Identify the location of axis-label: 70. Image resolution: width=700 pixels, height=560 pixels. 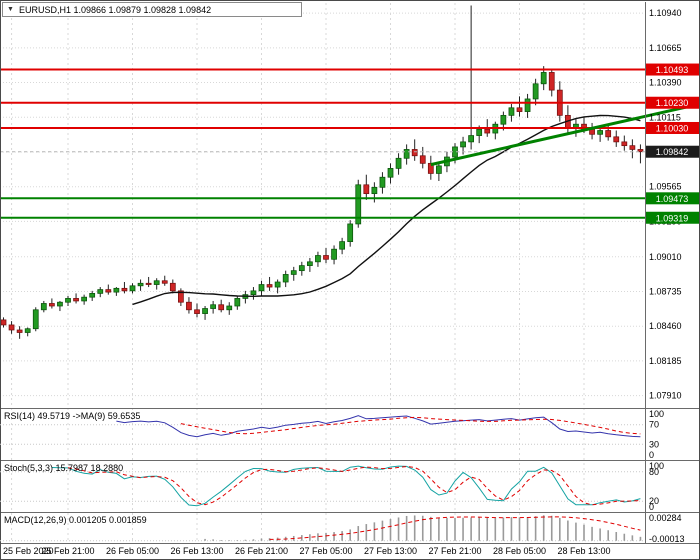
(654, 425).